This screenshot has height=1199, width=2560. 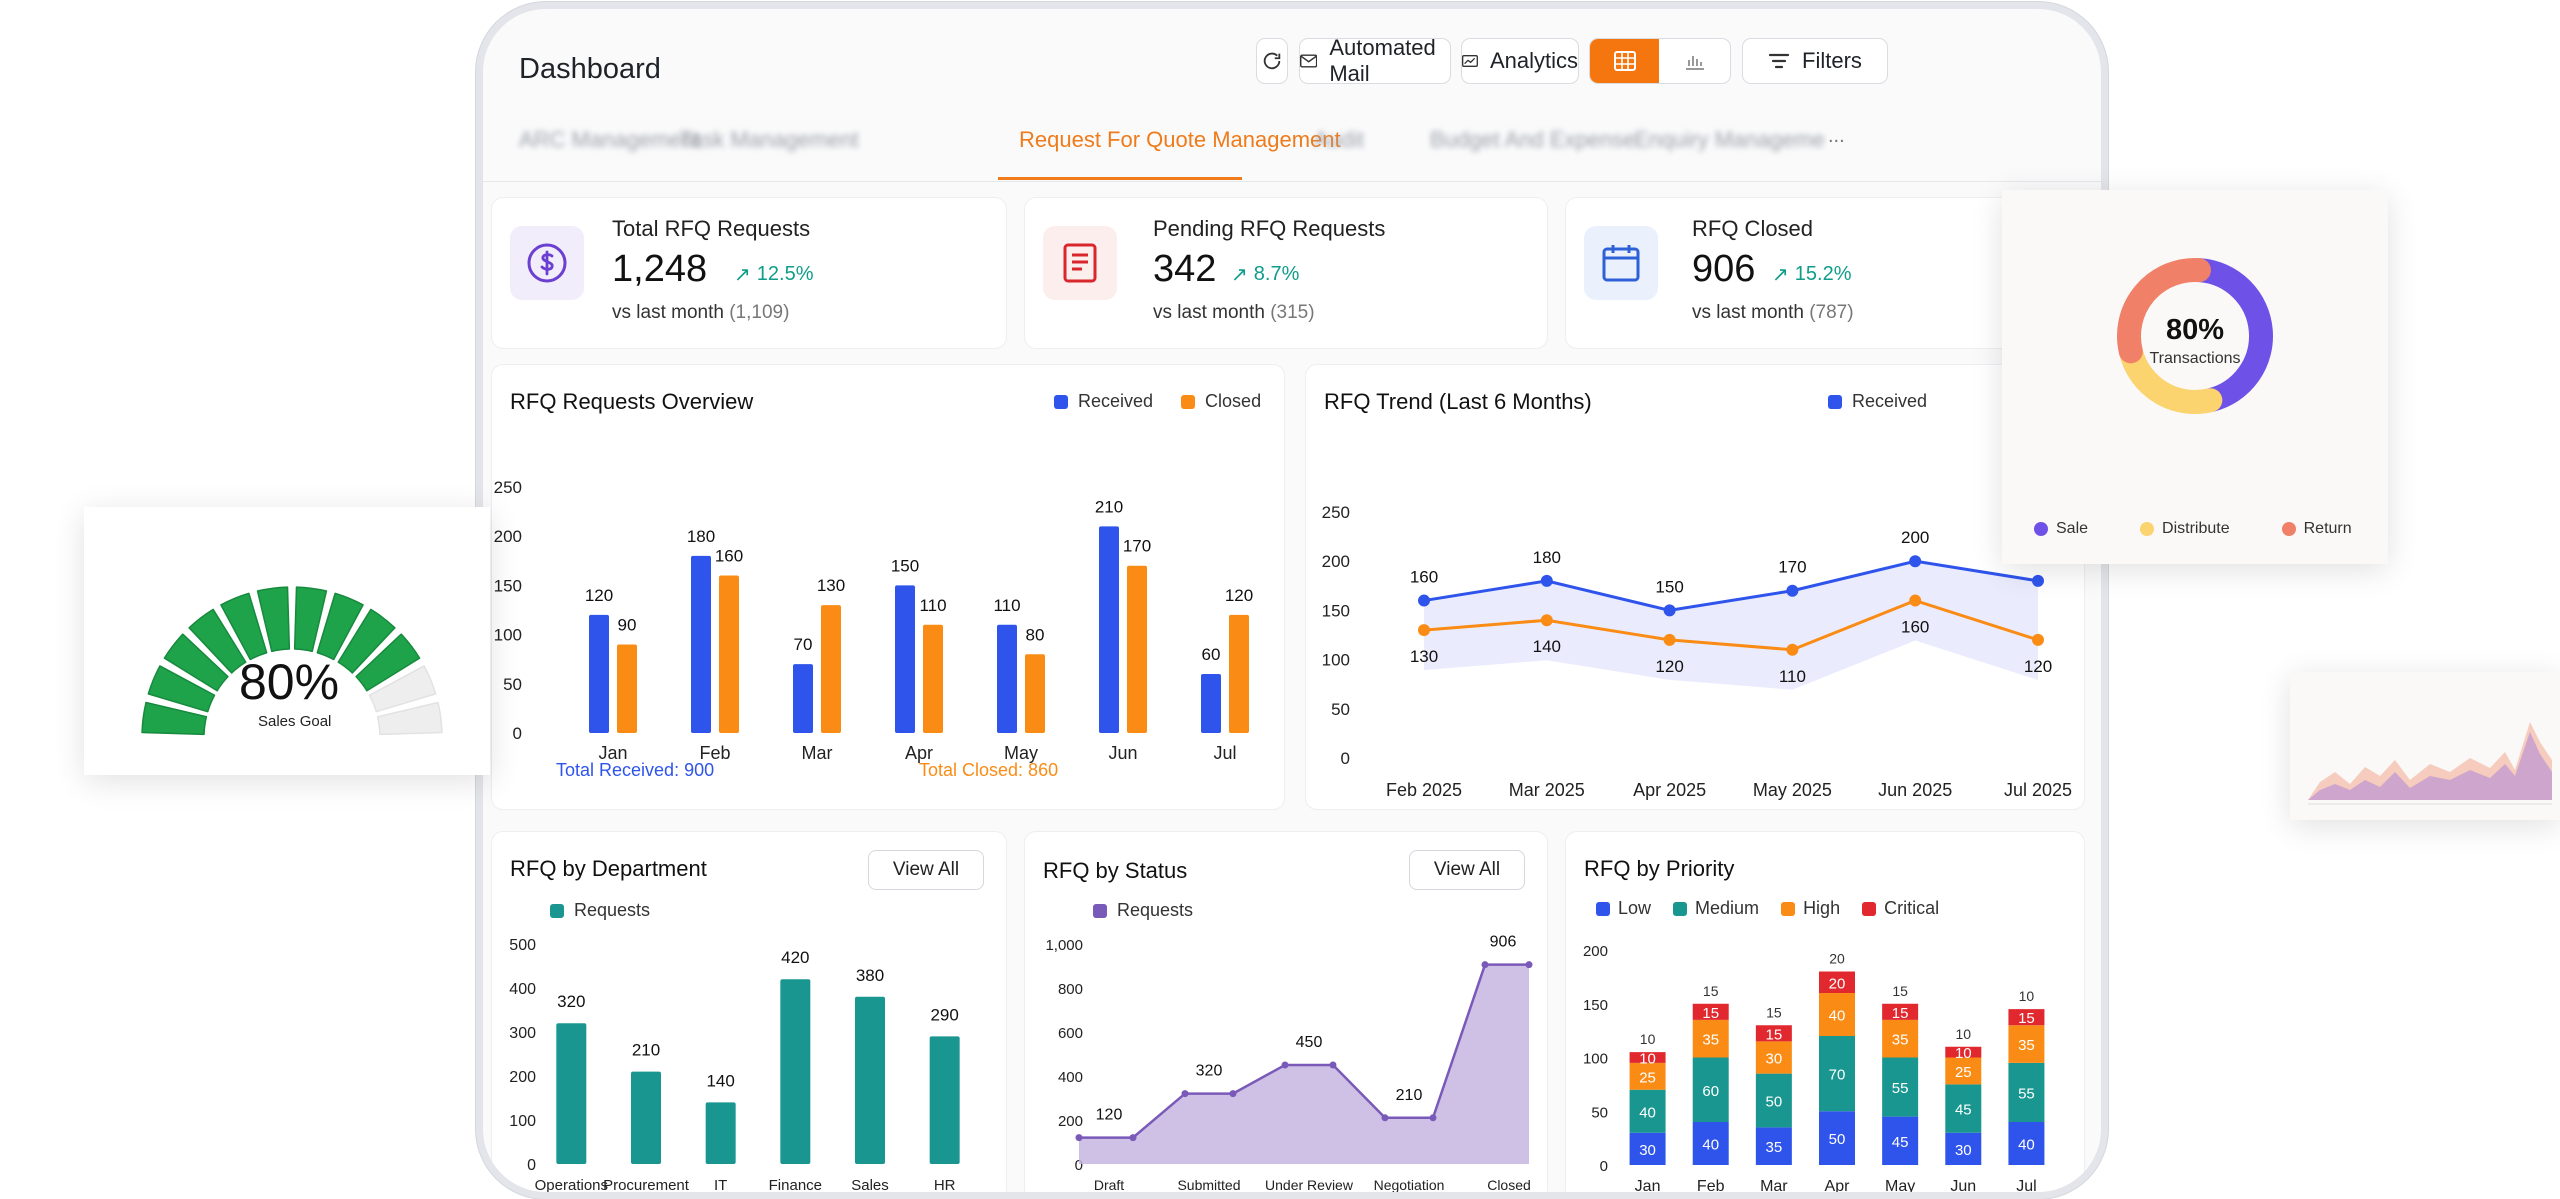 What do you see at coordinates (944, 1014) in the screenshot?
I see `data-label: 290` at bounding box center [944, 1014].